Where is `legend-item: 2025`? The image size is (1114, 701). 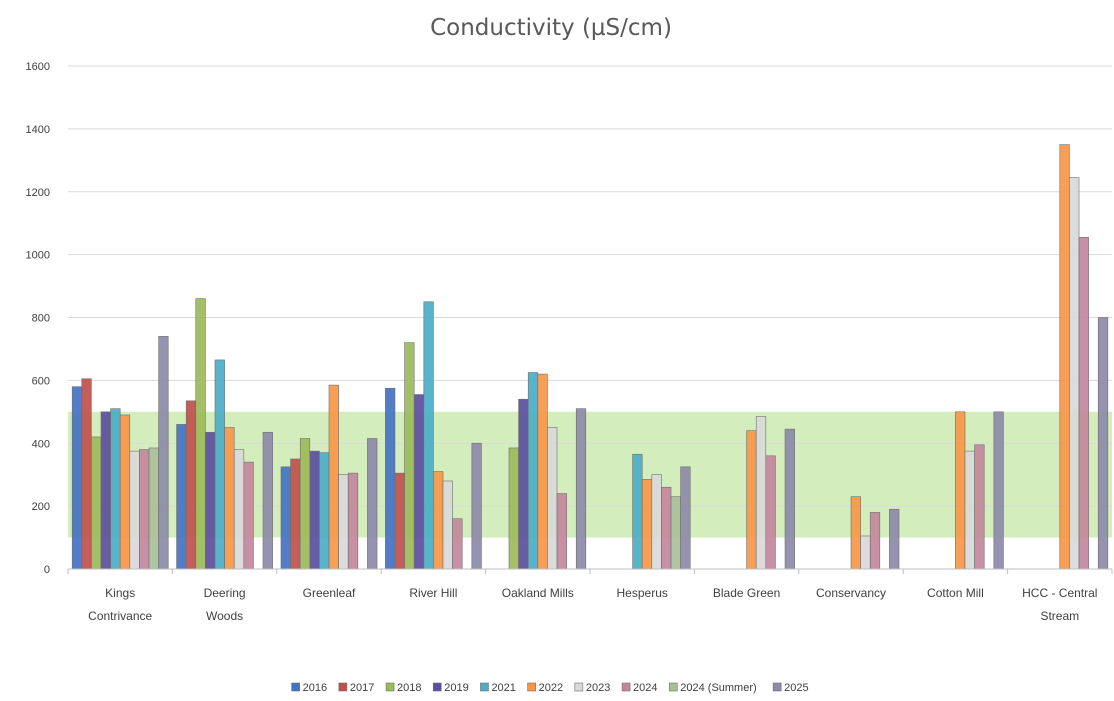
legend-item: 2025 is located at coordinates (790, 688).